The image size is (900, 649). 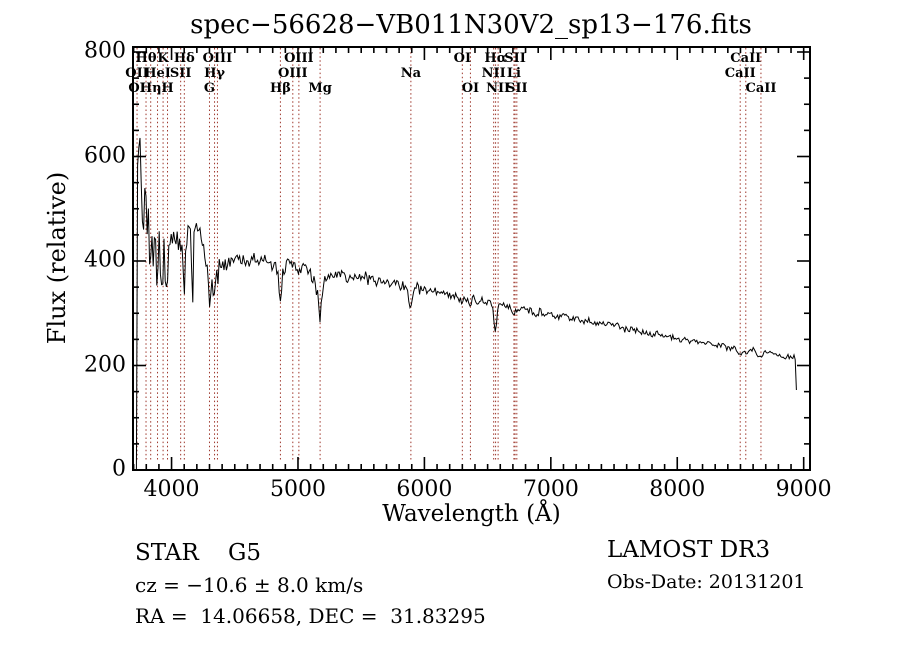 I want to click on page-title: spec−56628−VB011N30V2_sp13−176.fits, so click(x=471, y=25).